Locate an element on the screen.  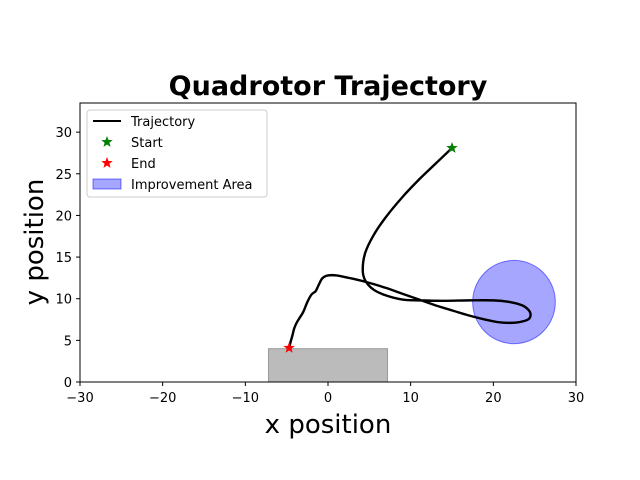
legend-box is located at coordinates (177, 153).